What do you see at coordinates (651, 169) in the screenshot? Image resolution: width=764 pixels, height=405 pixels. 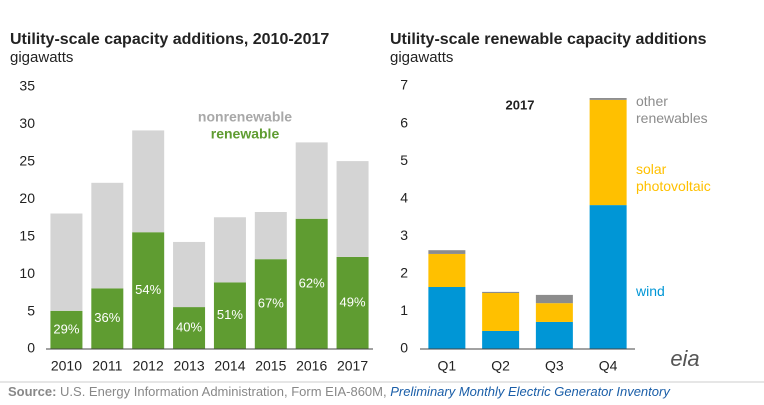 I see `legend-line: solar` at bounding box center [651, 169].